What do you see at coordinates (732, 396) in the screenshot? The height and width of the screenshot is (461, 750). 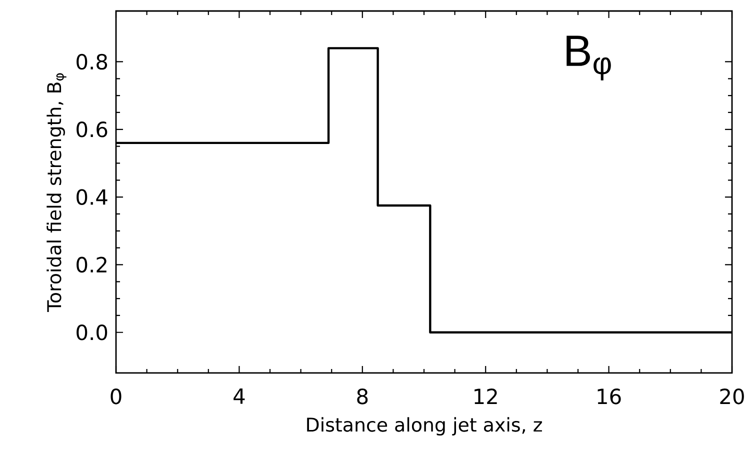 I see `x-tick-label: 20` at bounding box center [732, 396].